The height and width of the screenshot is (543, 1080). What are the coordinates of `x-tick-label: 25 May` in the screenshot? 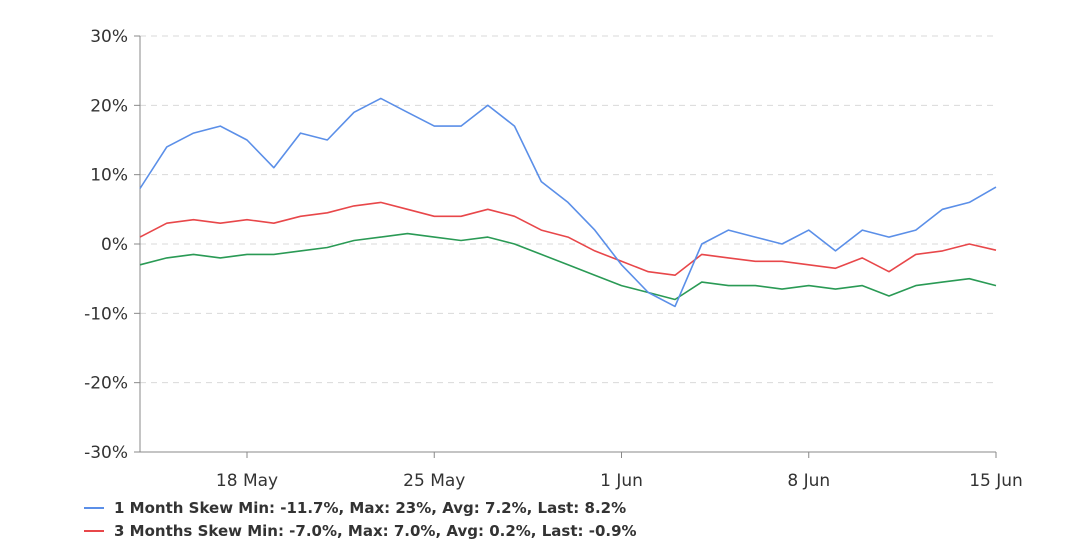 It's located at (434, 481).